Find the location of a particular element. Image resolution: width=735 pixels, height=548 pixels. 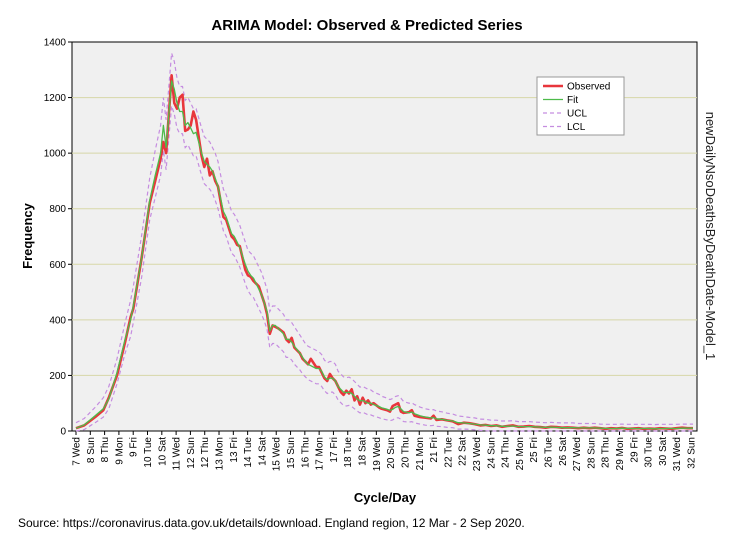

x-tick-label: 15 Sun is located at coordinates (291, 453).